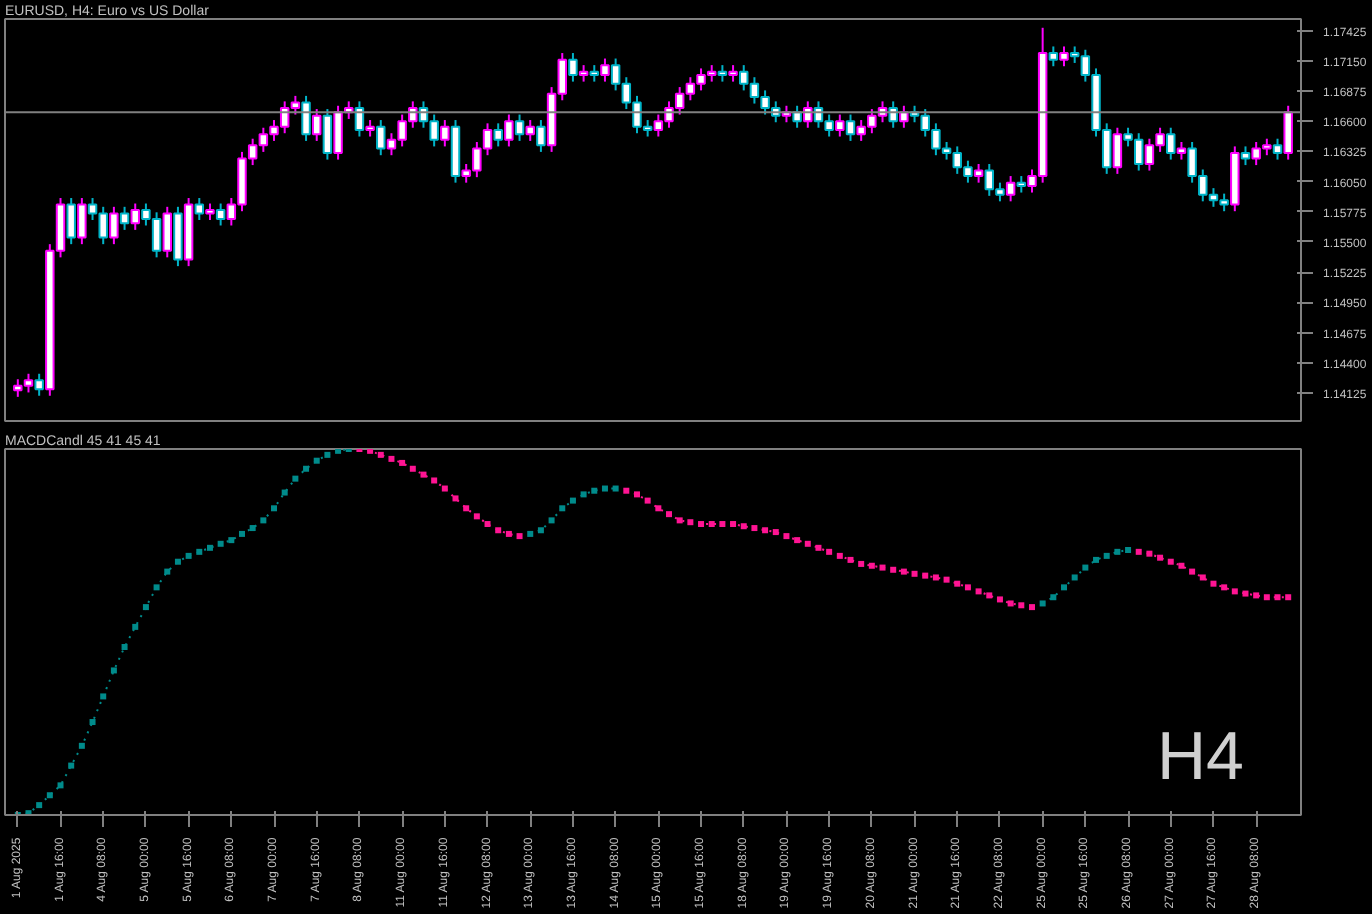 The image size is (1372, 914). I want to click on annotation: H4, so click(1200, 757).